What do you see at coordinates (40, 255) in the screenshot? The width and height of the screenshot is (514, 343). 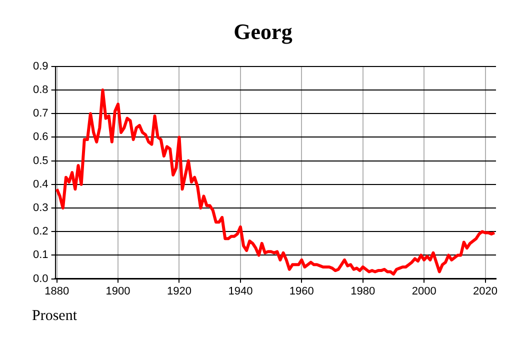 I see `y-tick-label: 0.1` at bounding box center [40, 255].